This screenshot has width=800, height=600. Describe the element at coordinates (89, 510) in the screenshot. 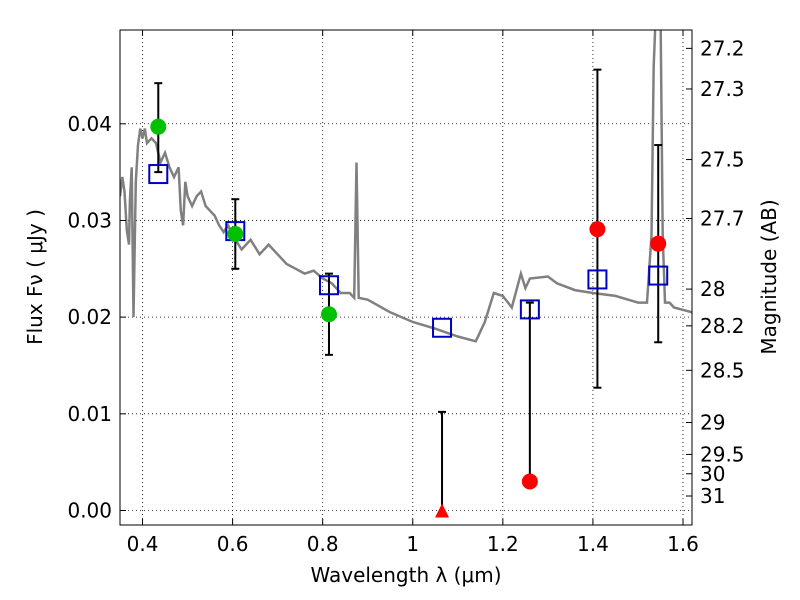

I see `y-tick-label: 0.00` at that location.